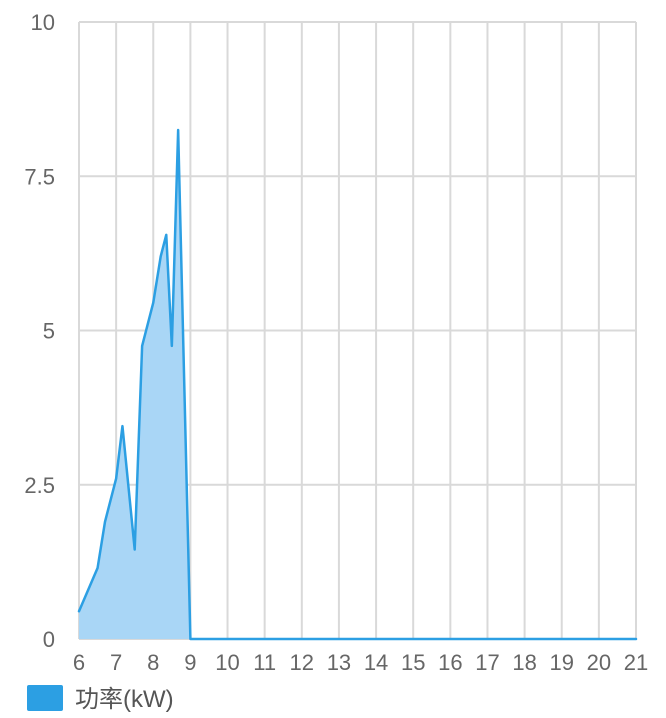 The image size is (666, 718). I want to click on x-tick-label: 7, so click(116, 662).